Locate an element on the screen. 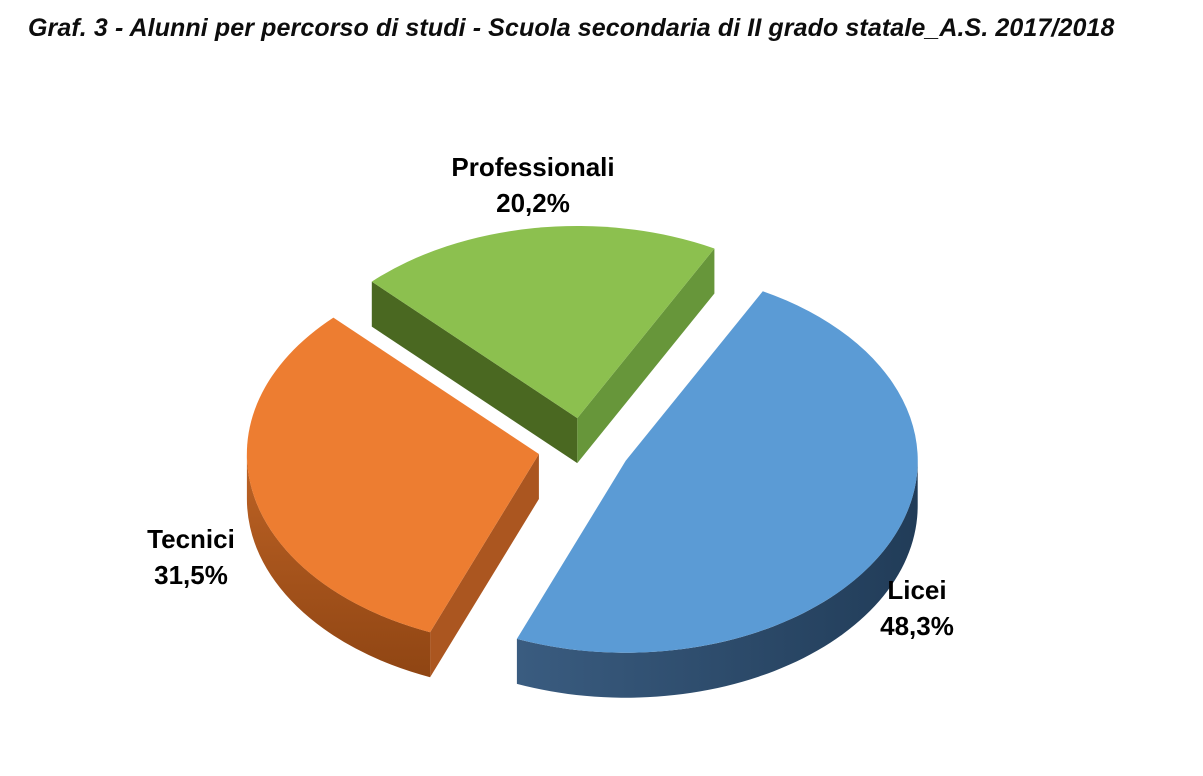 This screenshot has width=1203, height=776. pie-slice-tecnici-top is located at coordinates (392, 475).